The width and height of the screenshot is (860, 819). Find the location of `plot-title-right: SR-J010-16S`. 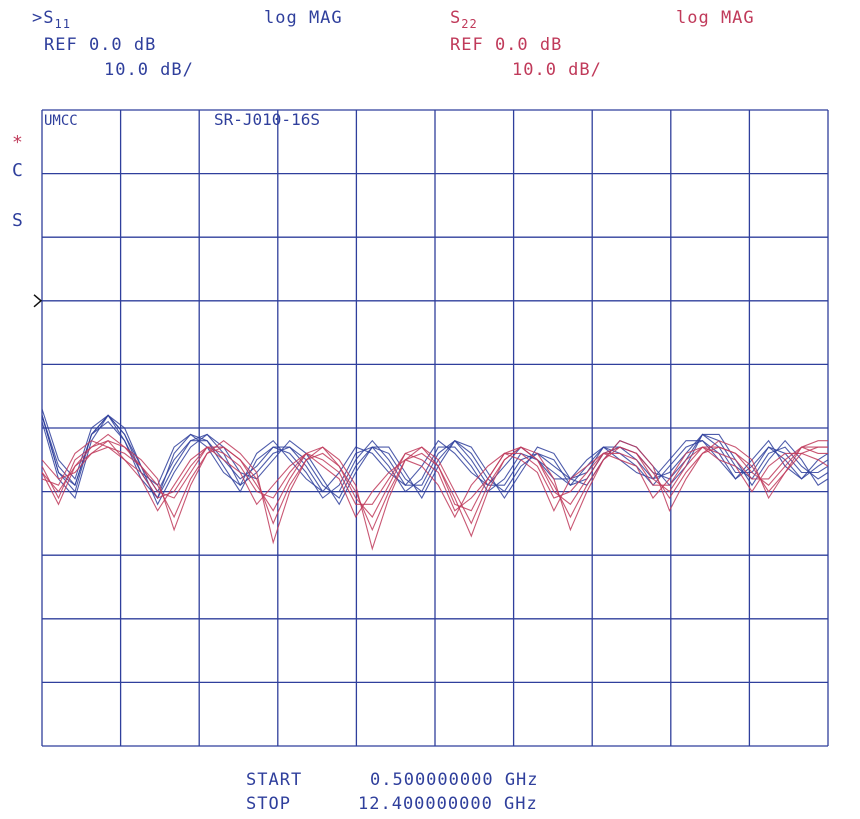

plot-title-right: SR-J010-16S is located at coordinates (267, 119).